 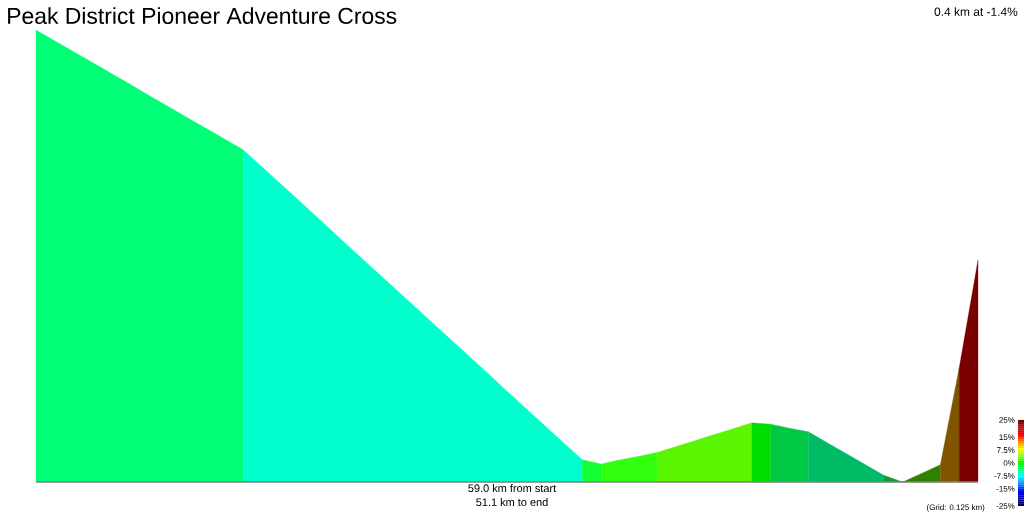 I want to click on text: 0.4 km at -1.4%, so click(x=976, y=11).